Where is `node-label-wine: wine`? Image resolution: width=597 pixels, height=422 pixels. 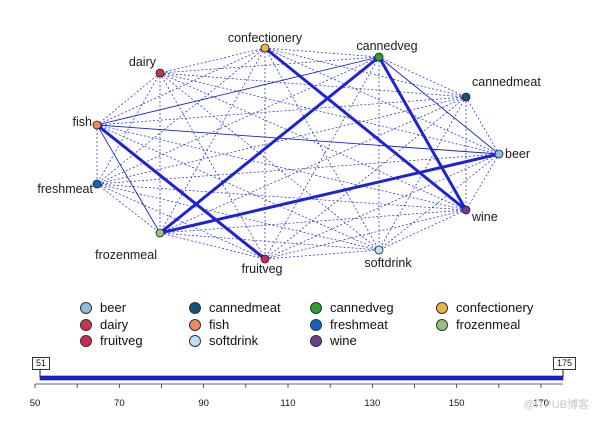 node-label-wine: wine is located at coordinates (484, 217).